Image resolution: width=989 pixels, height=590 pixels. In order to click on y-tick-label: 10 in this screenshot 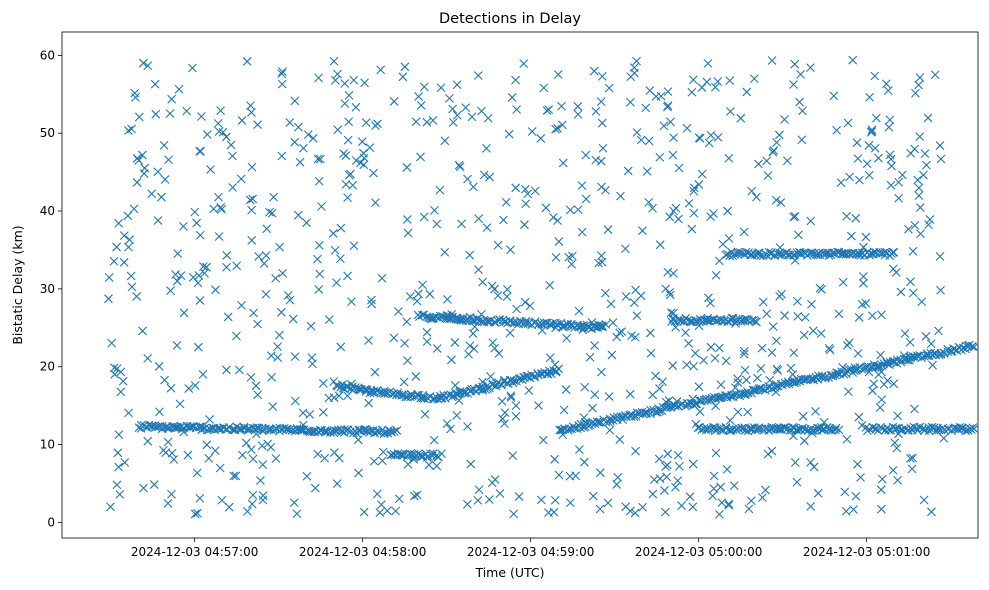, I will do `click(47, 445)`.